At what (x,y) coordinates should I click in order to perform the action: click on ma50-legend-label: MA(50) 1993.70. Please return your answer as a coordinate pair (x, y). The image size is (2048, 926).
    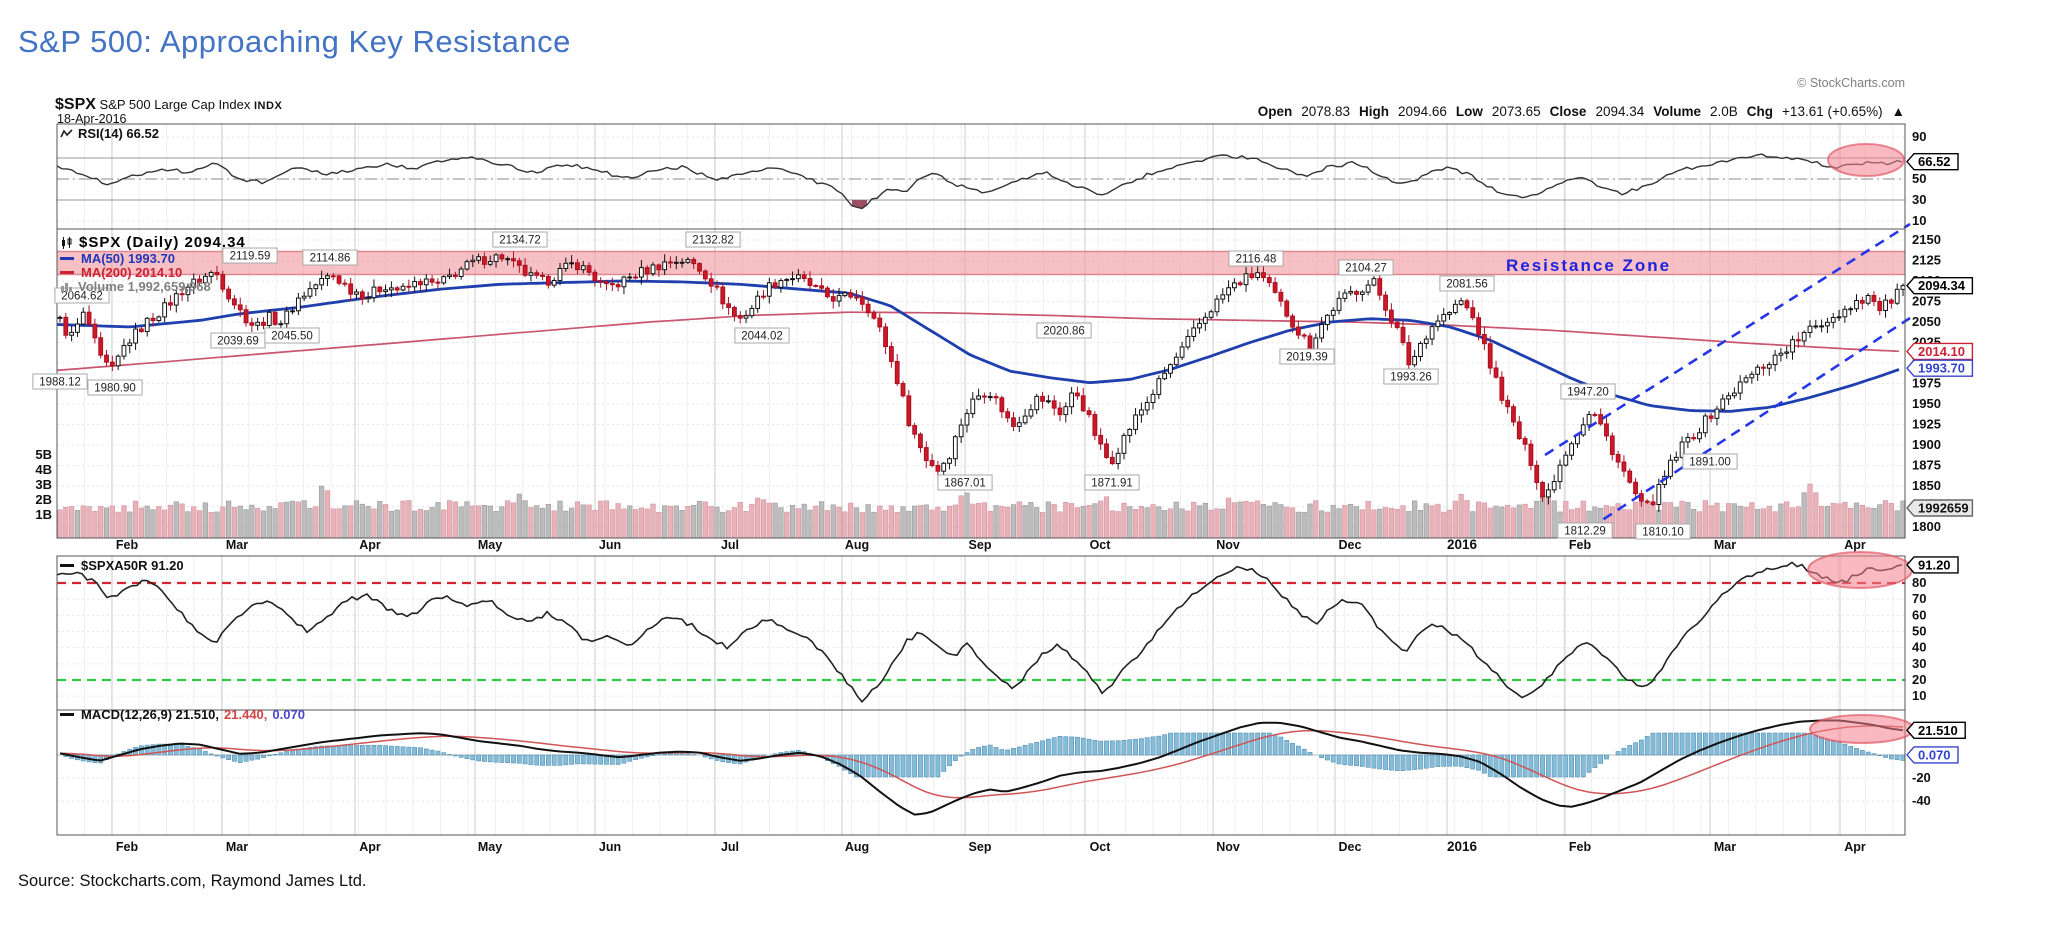
    Looking at the image, I should click on (128, 258).